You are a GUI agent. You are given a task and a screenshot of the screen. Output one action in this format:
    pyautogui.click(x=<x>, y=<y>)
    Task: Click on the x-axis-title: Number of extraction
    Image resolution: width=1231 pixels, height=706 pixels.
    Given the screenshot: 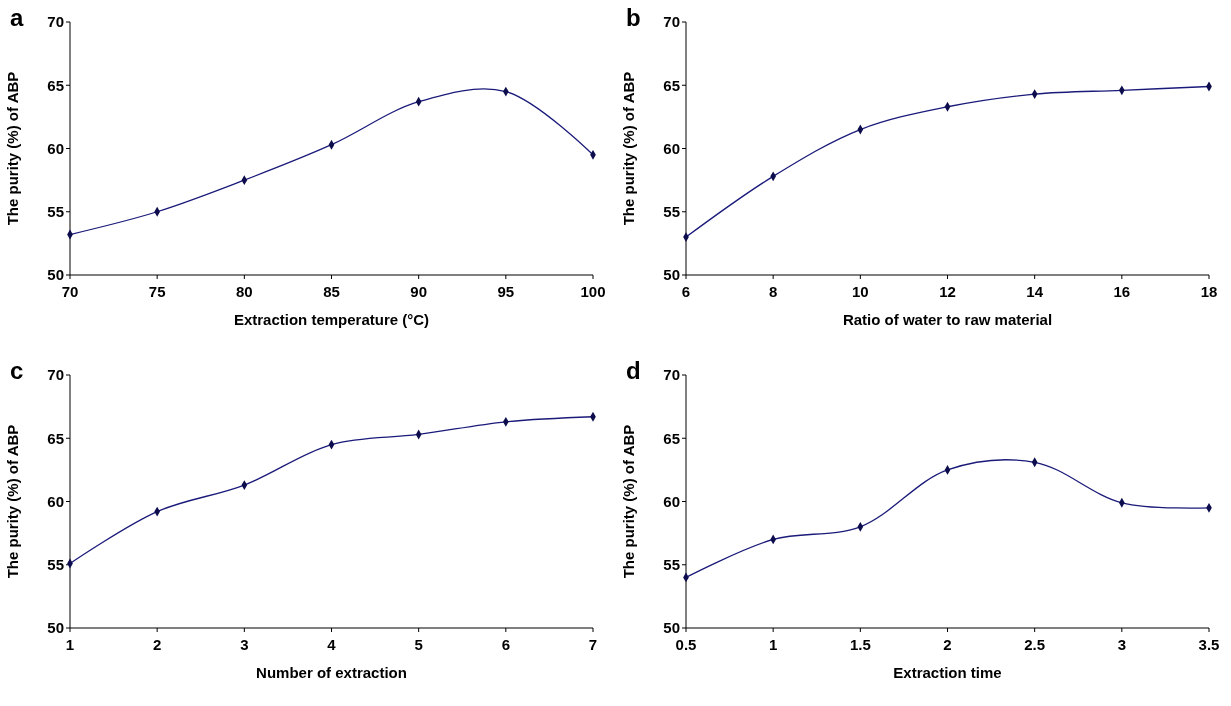 What is the action you would take?
    pyautogui.click(x=331, y=672)
    